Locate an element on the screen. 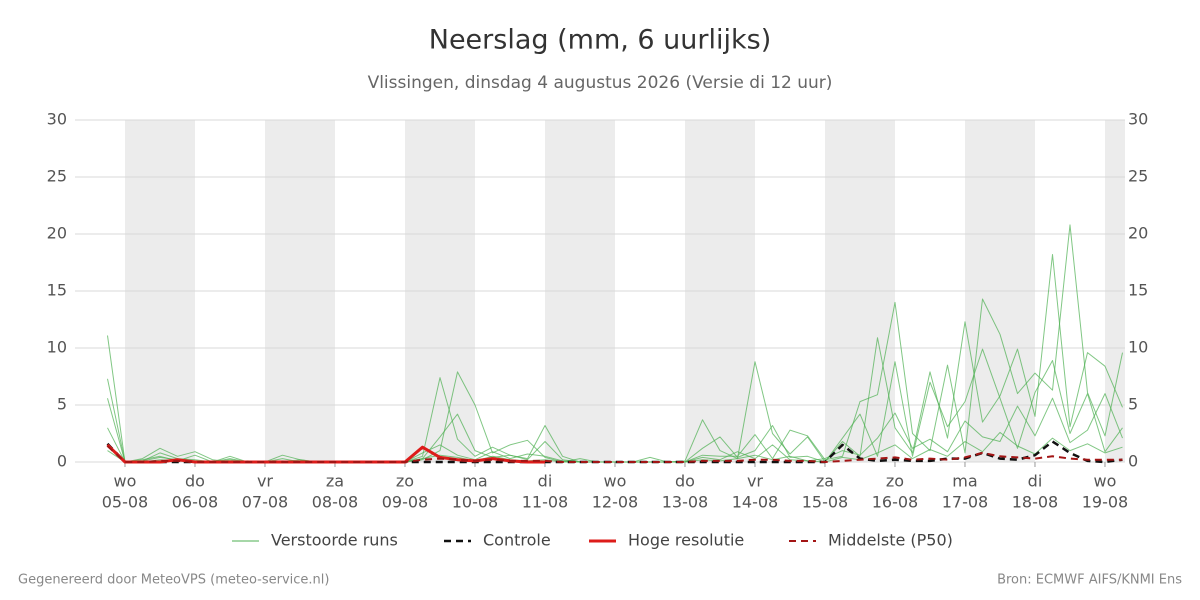 The width and height of the screenshot is (1200, 600). x-tick-label: 13-08 is located at coordinates (685, 502).